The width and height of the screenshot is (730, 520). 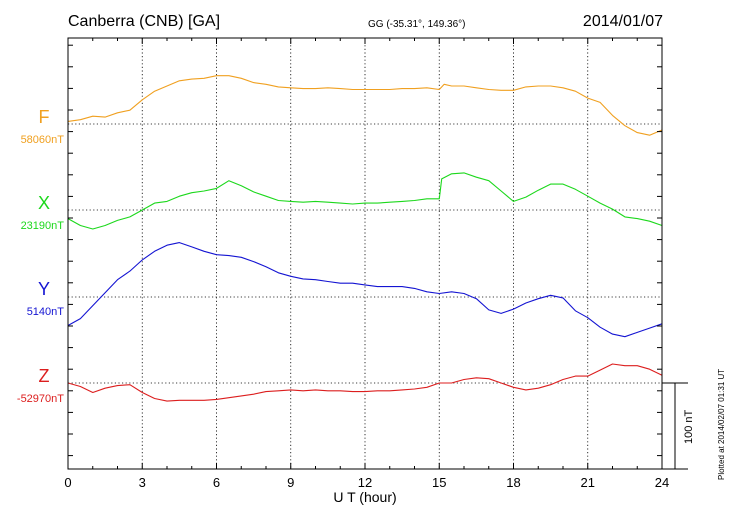 I want to click on station-coordinates: GG (-35.31°, 149.36°), so click(x=417, y=24).